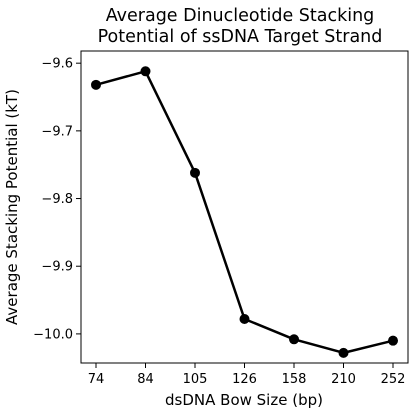 The image size is (415, 415). I want to click on y-tick-label: −9.9, so click(57, 267).